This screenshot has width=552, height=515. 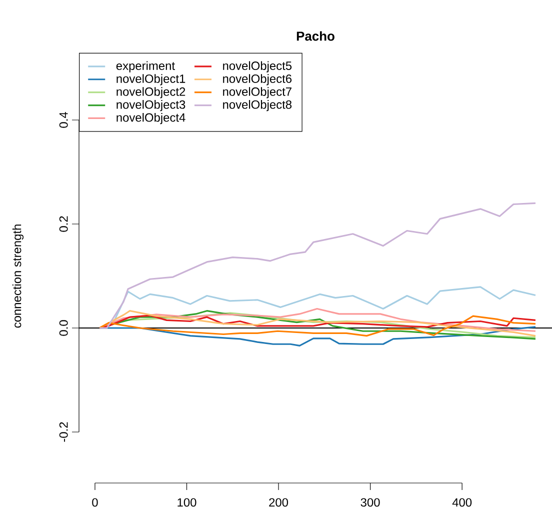 What do you see at coordinates (315, 36) in the screenshot?
I see `chart-title: Pacho` at bounding box center [315, 36].